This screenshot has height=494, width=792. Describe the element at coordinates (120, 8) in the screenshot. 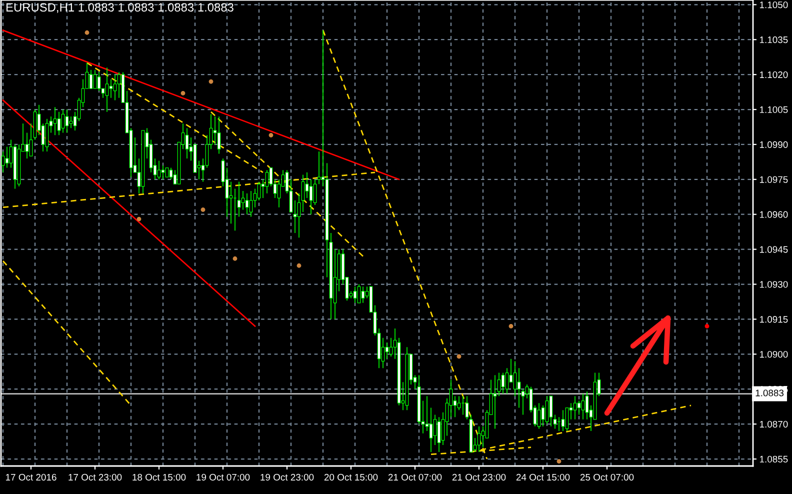

I see `chart-title: EURUSD,H1 1.0883 1.0883 1.0883 1.0883` at that location.